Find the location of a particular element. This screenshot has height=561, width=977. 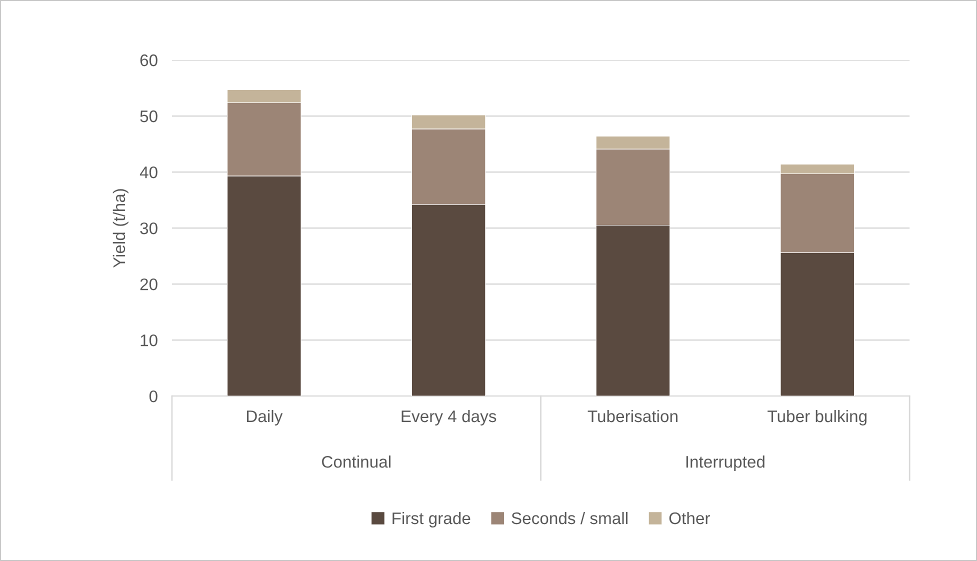

x-tick-label: Every 4 days is located at coordinates (449, 418).